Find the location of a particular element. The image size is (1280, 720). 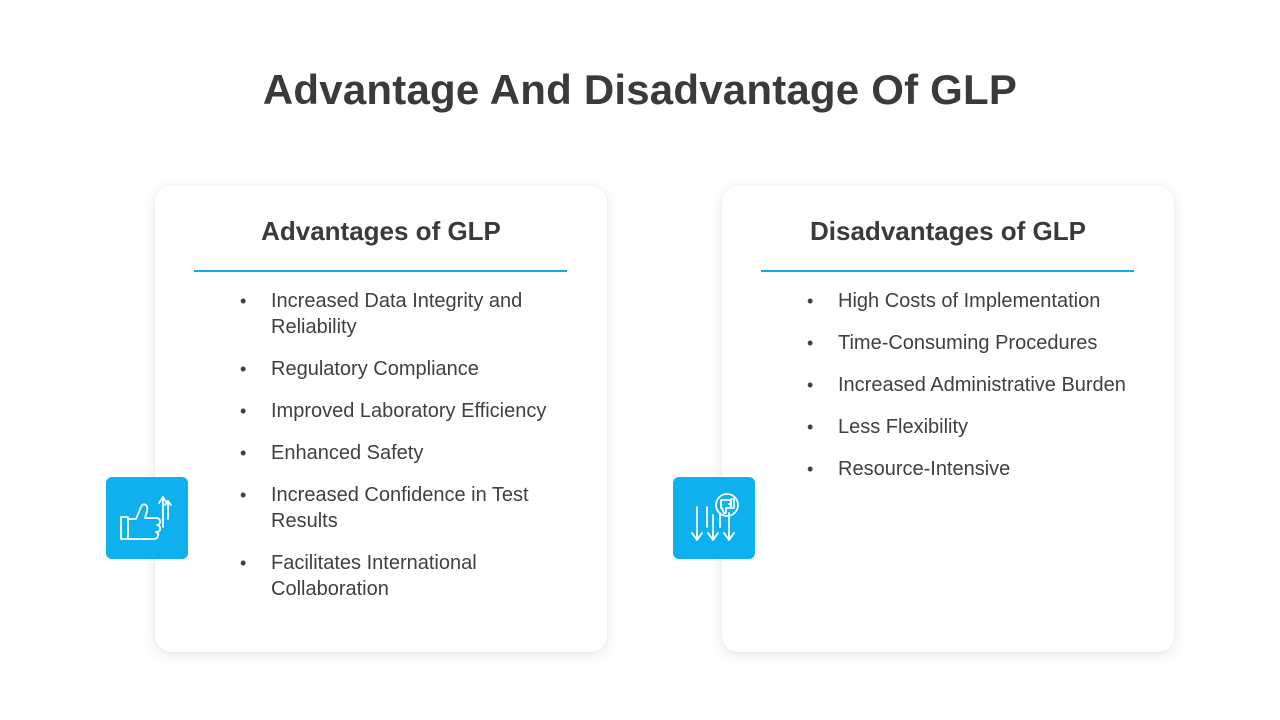

thumbs-up-arrow-icon is located at coordinates (147, 518).